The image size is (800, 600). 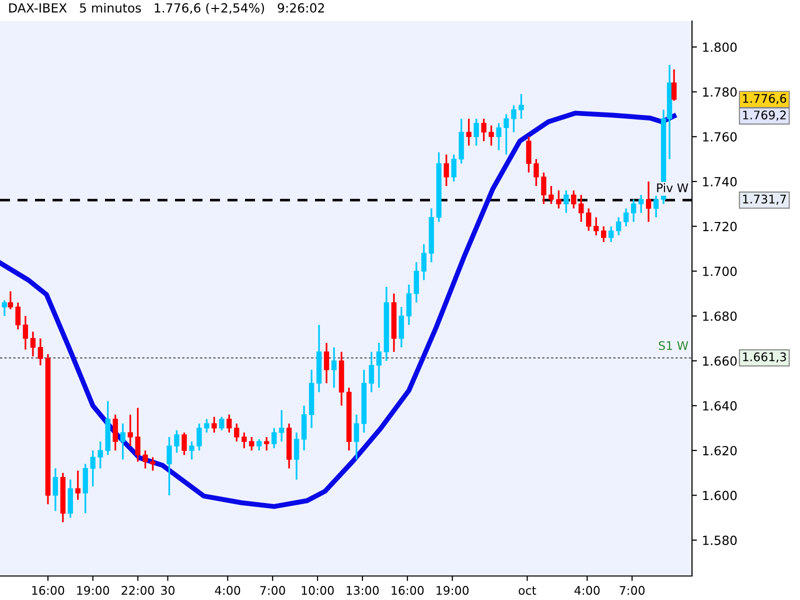 I want to click on x-tick-label: 22:00, so click(x=138, y=590).